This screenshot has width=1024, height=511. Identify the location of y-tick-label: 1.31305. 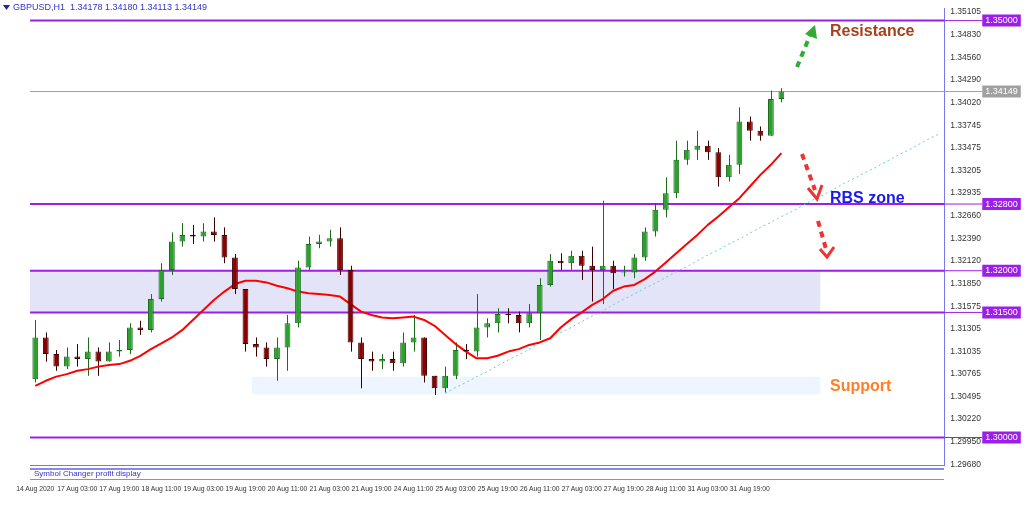
(966, 328).